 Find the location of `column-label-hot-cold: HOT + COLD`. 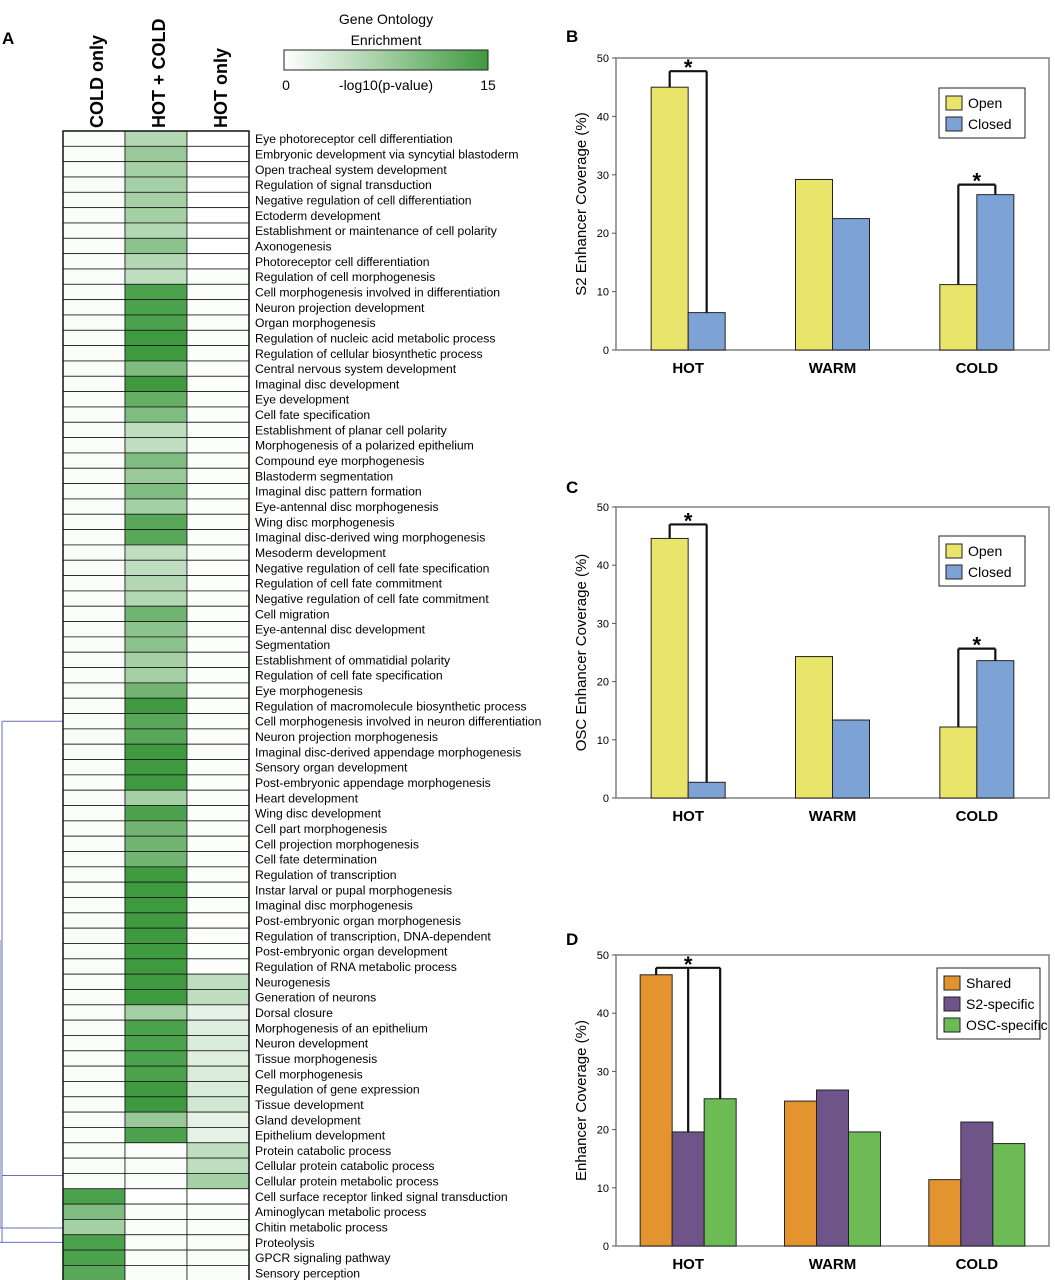

column-label-hot-cold: HOT + COLD is located at coordinates (159, 73).